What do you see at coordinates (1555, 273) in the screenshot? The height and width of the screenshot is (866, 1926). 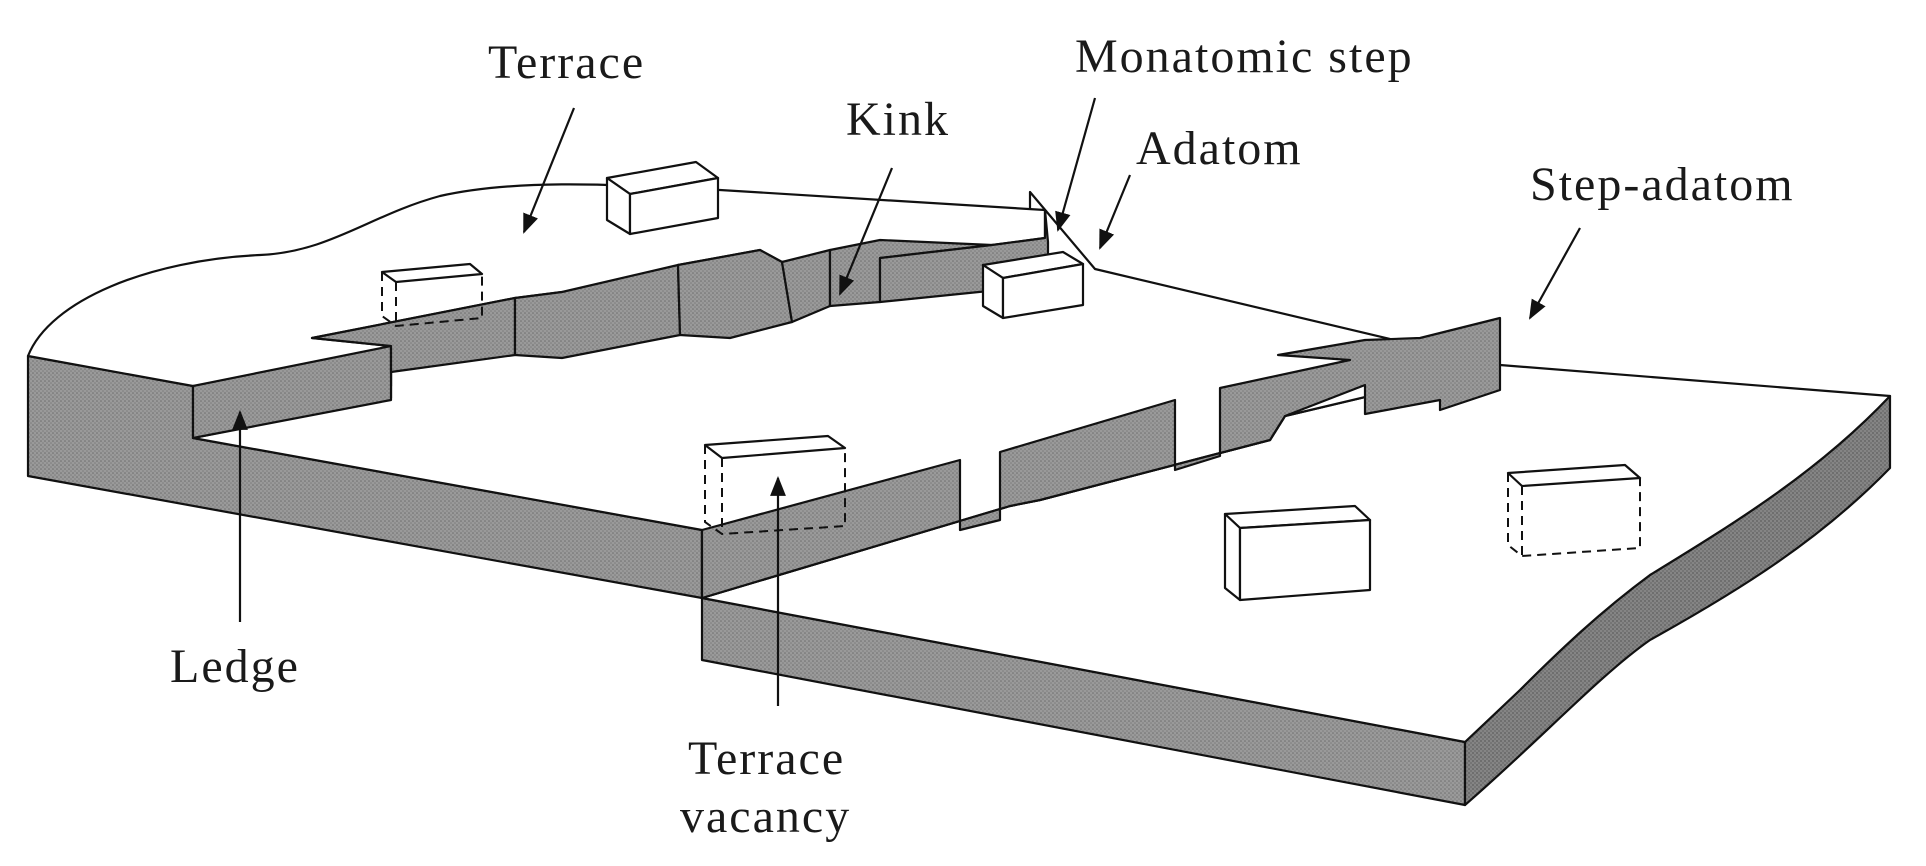 I see `step-adatom-arrow` at bounding box center [1555, 273].